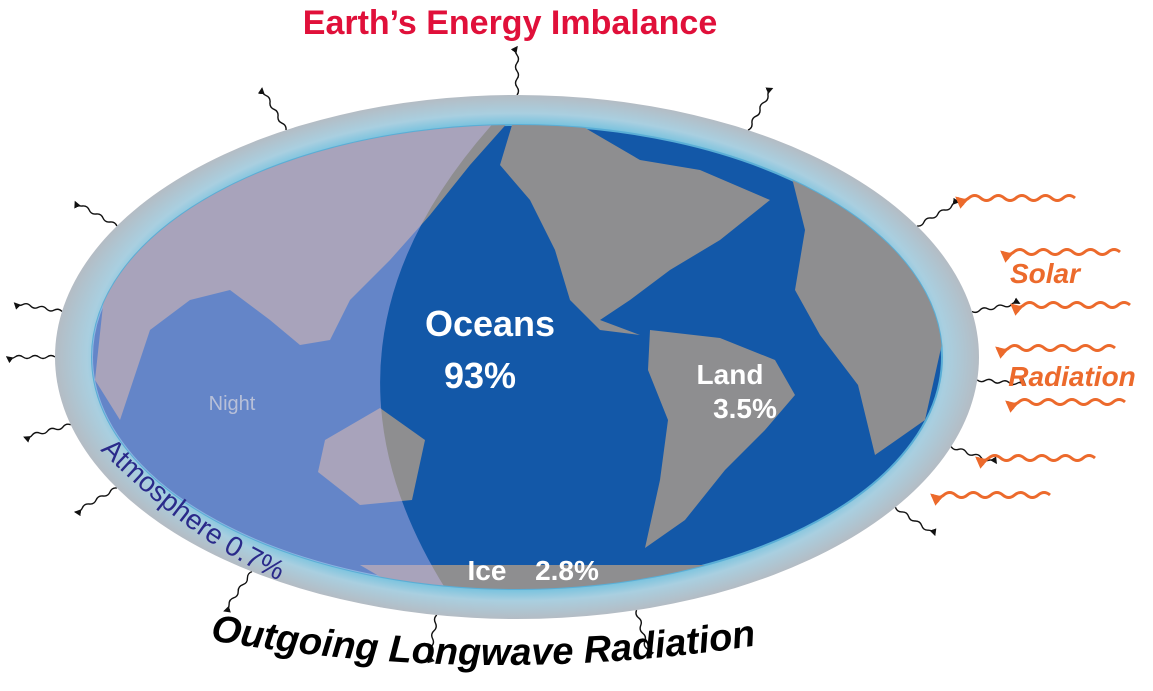 Image resolution: width=1153 pixels, height=691 pixels. Describe the element at coordinates (1046, 273) in the screenshot. I see `solar-label: Solar` at that location.